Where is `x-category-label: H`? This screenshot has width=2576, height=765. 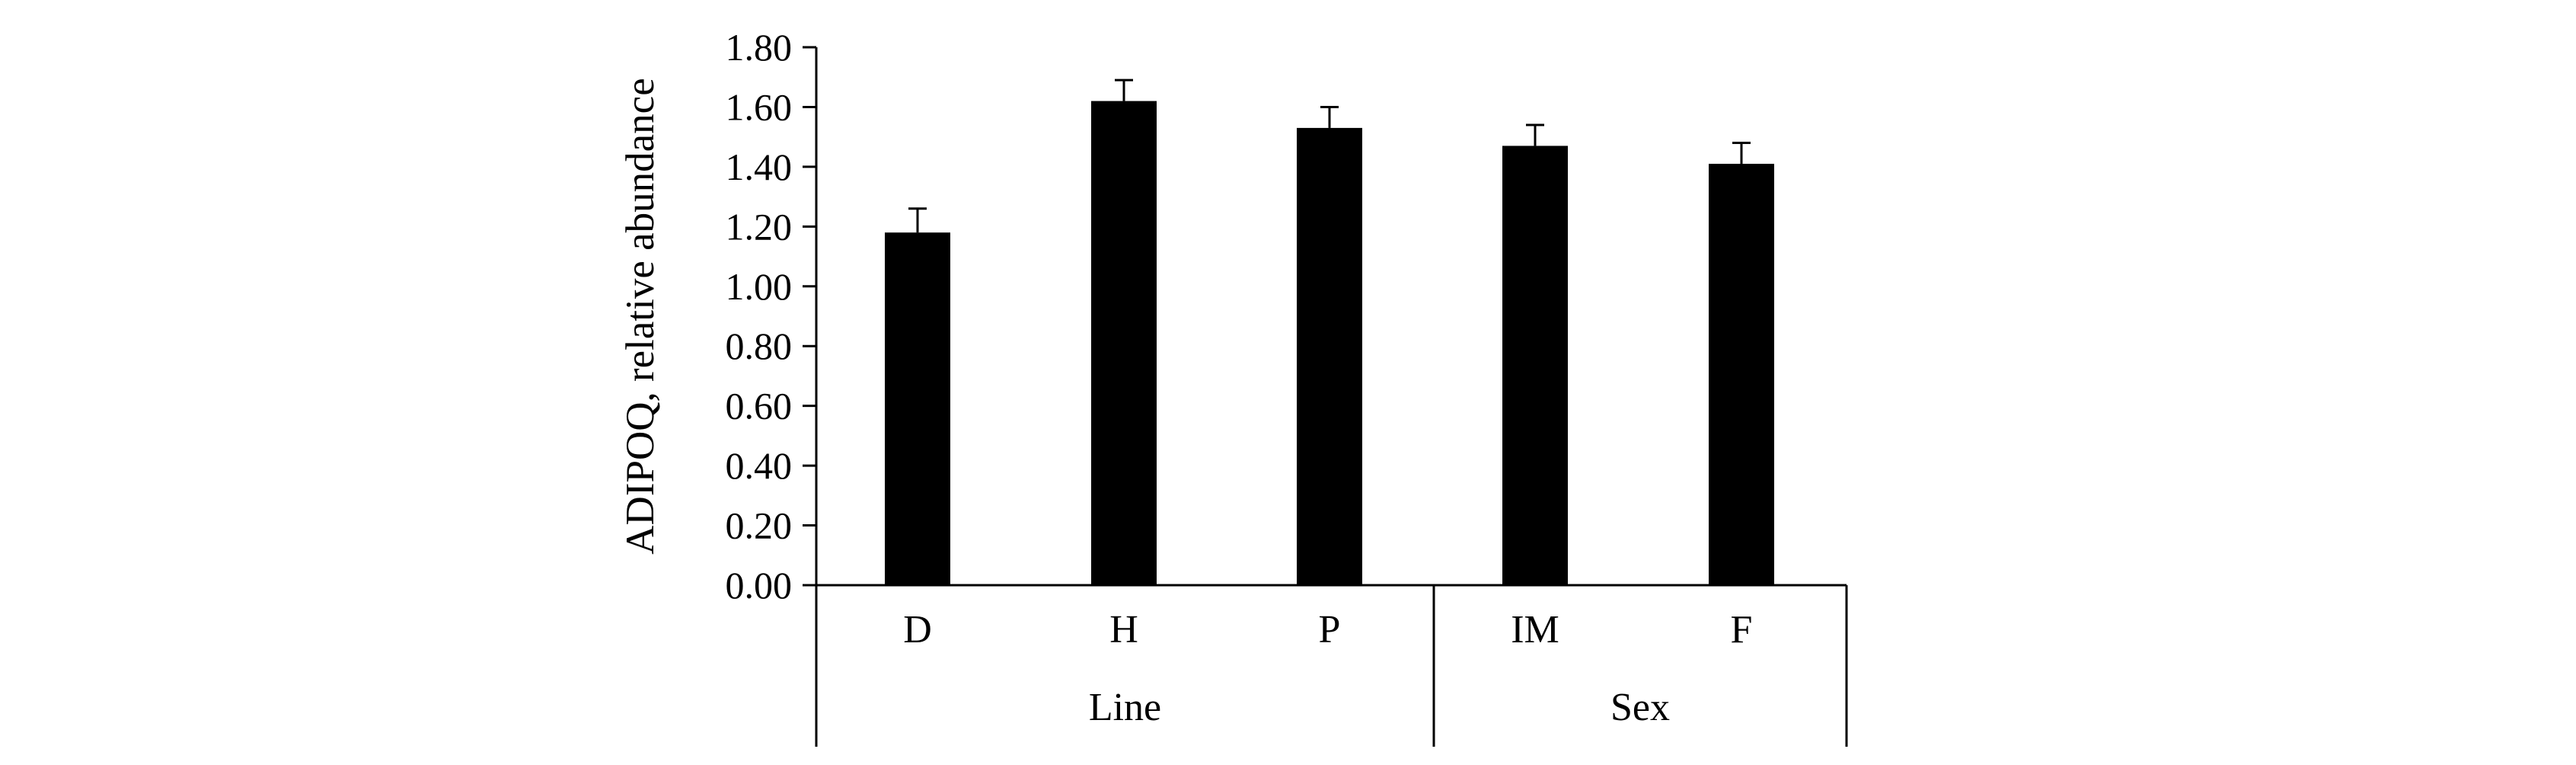
x-category-label: H is located at coordinates (1123, 629).